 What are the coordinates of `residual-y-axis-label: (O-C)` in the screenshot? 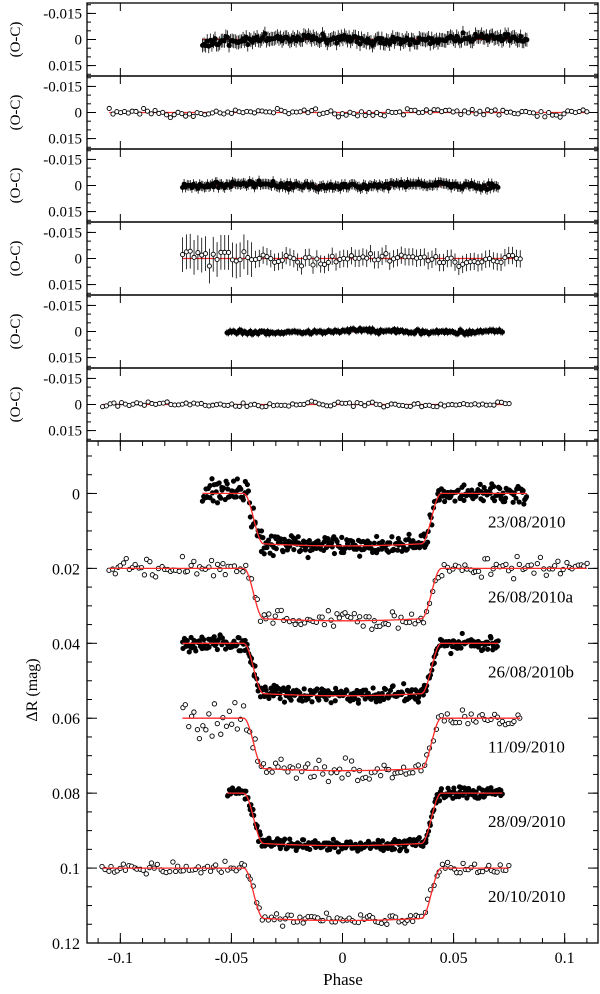 It's located at (16, 259).